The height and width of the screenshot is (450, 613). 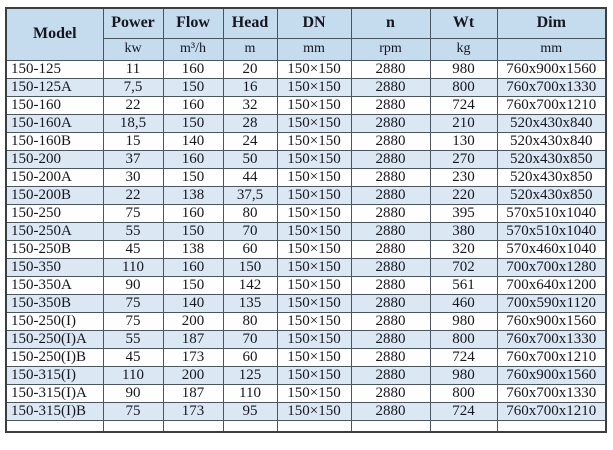 I want to click on value-cell: 210, so click(x=463, y=123).